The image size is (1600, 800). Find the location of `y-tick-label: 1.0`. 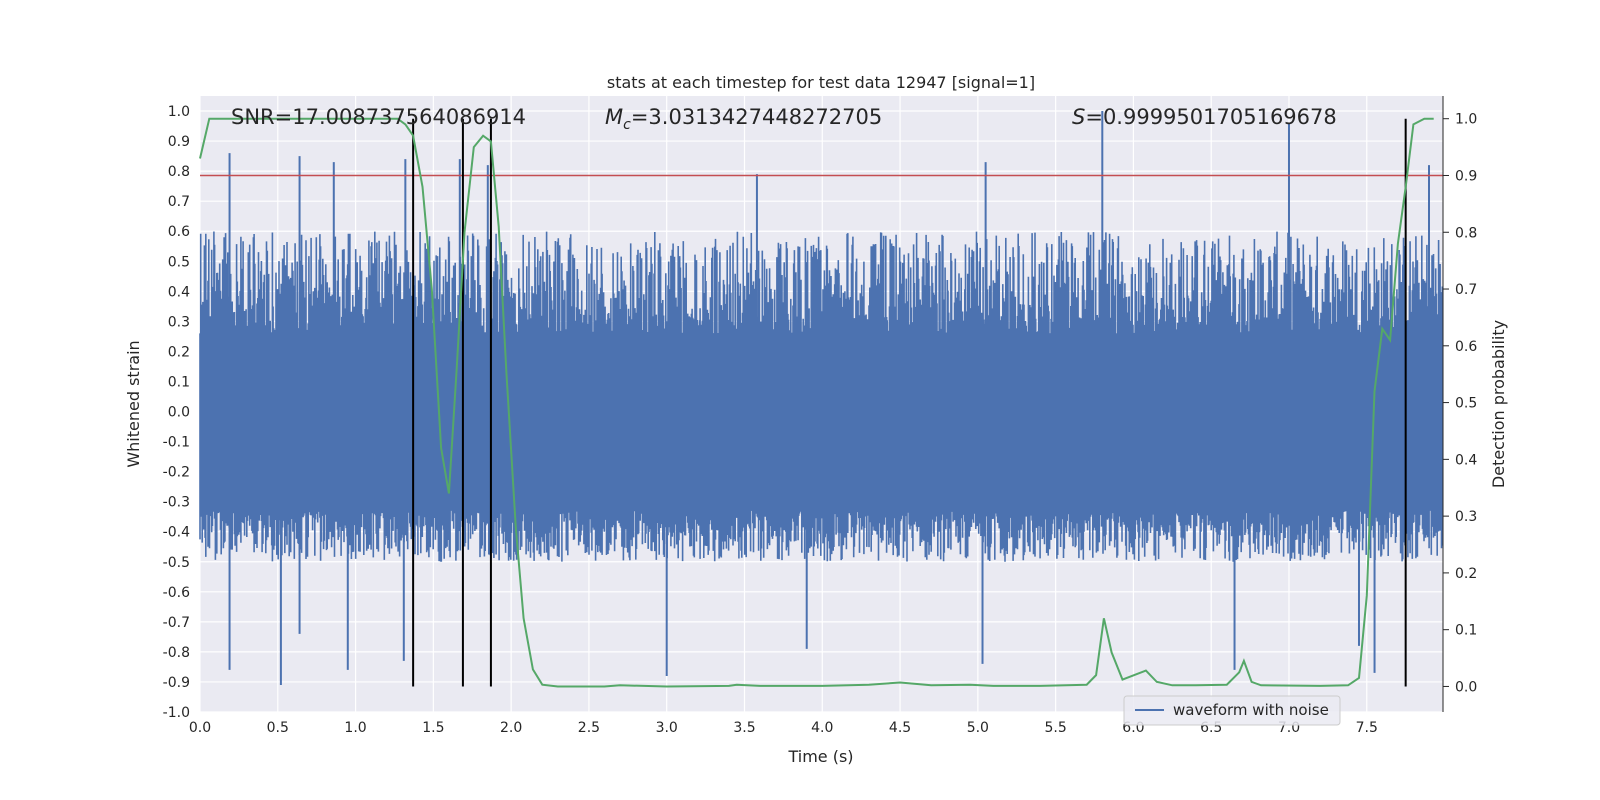

y-tick-label: 1.0 is located at coordinates (179, 112).